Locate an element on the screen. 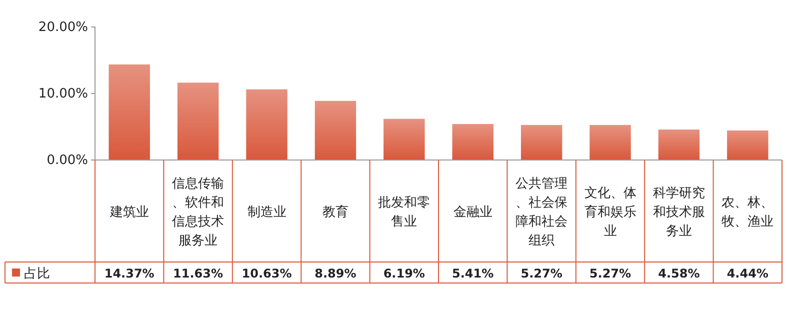 The width and height of the screenshot is (787, 322). legend-label: 占比 is located at coordinates (37, 274).